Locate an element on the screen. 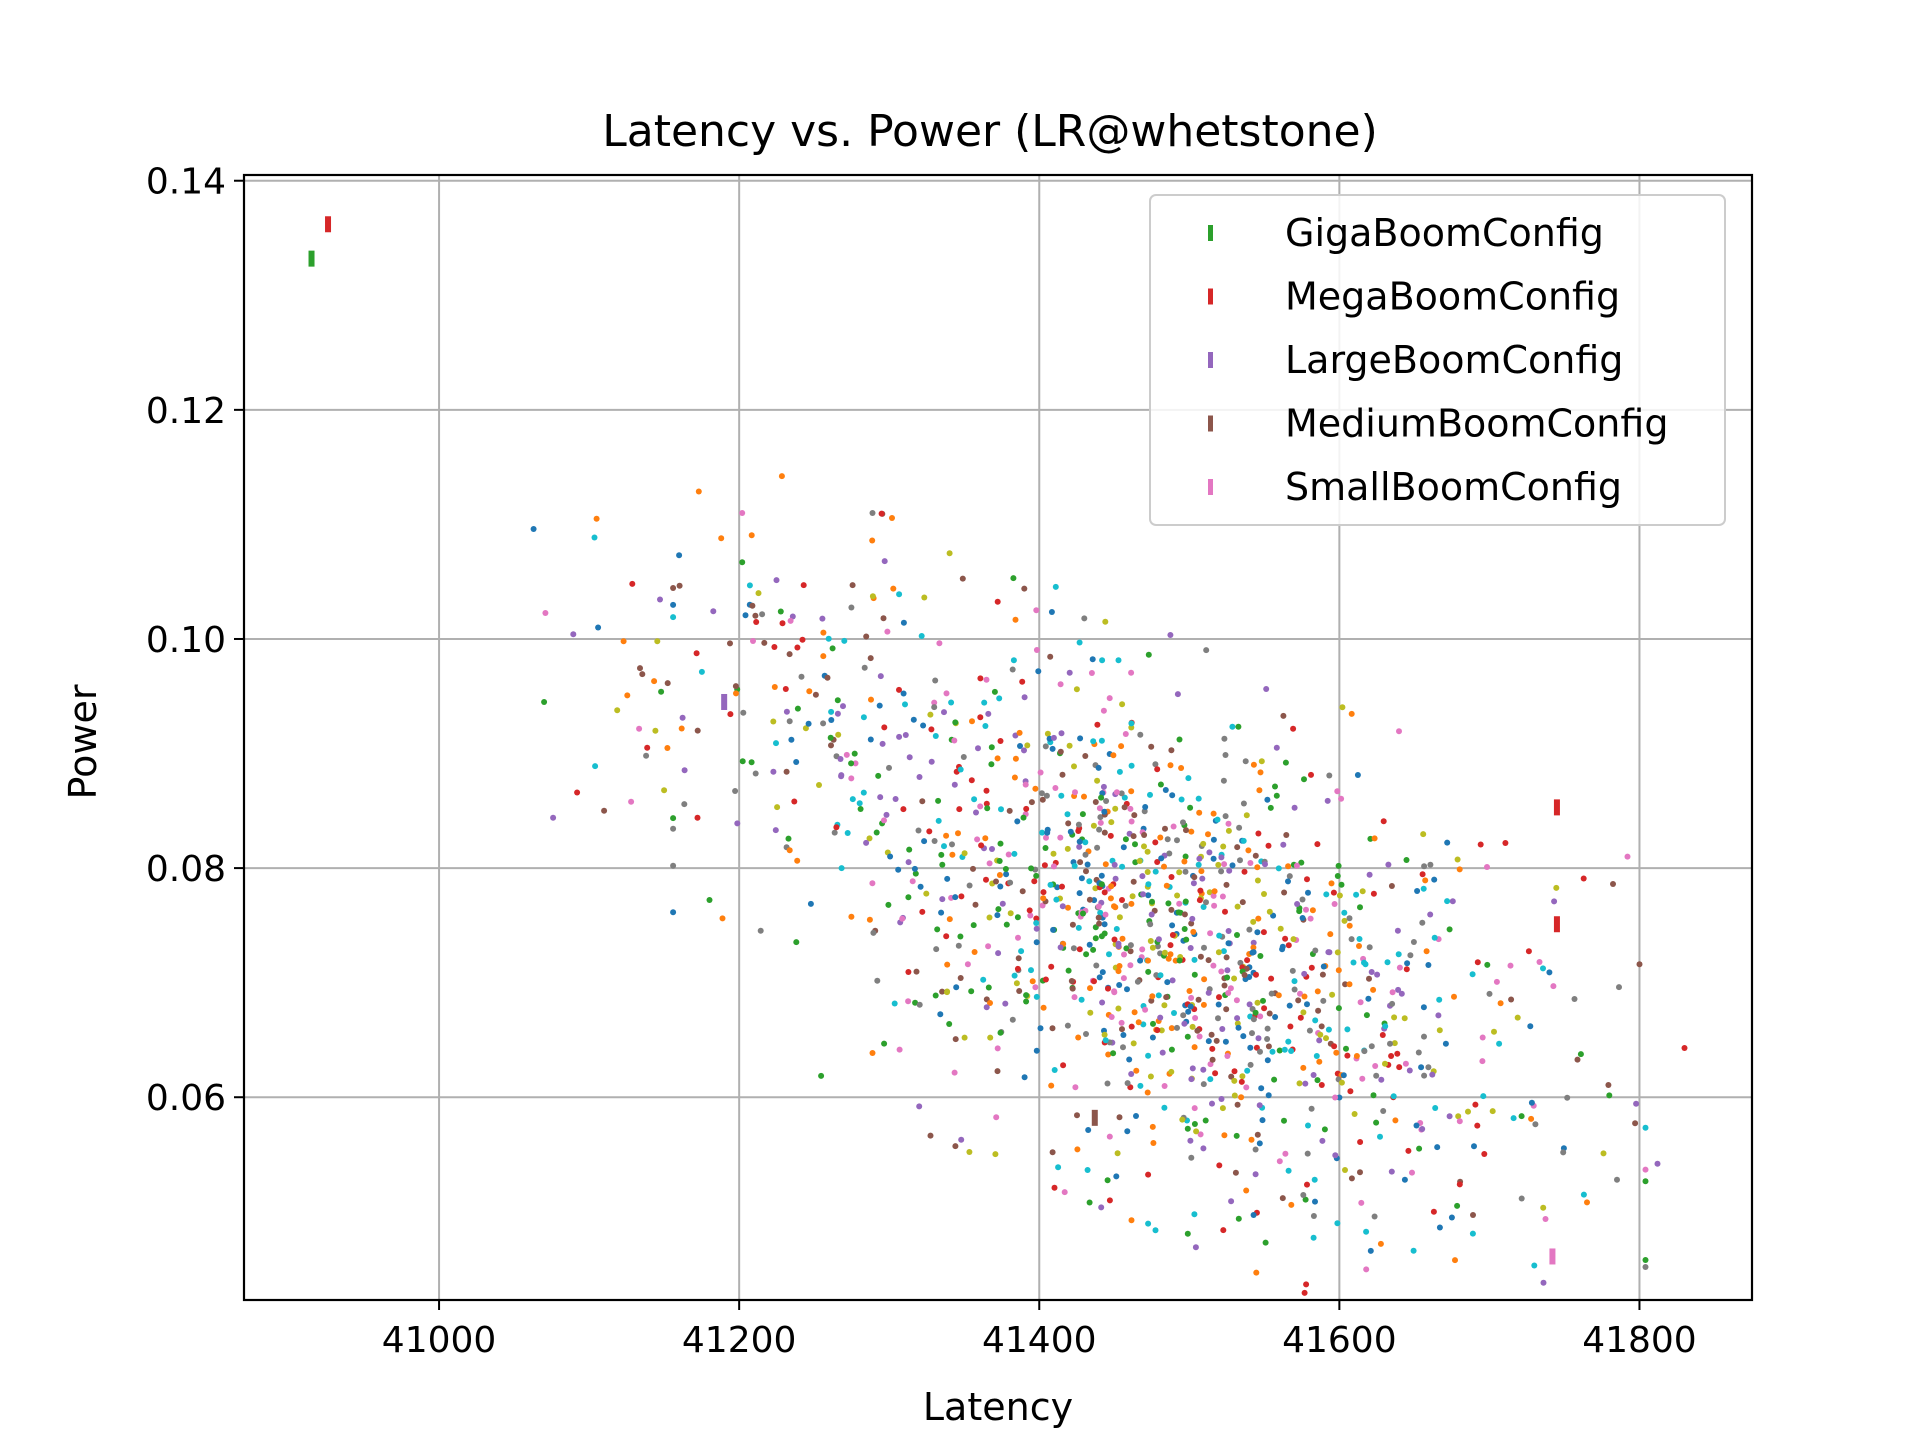  legend-marker is located at coordinates (1210, 487).